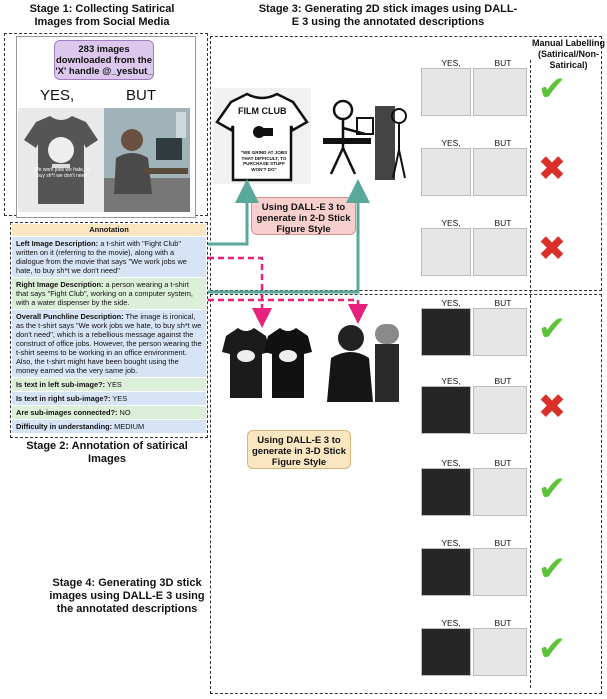  I want to click on result3d-4-left-thumbnail, so click(446, 652).